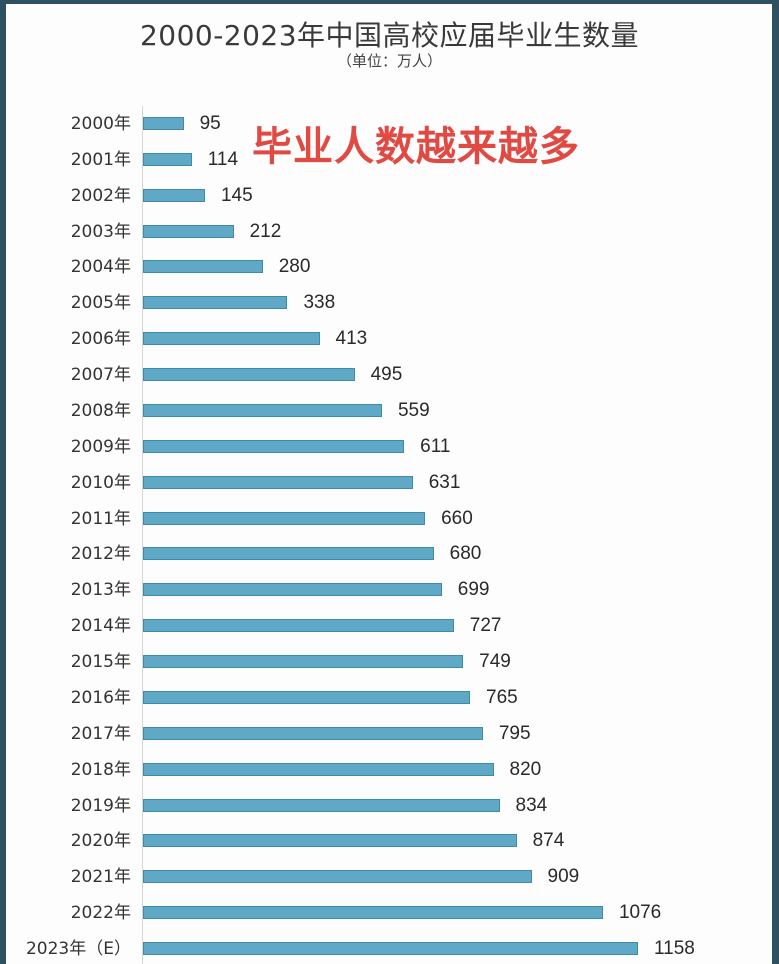  Describe the element at coordinates (640, 913) in the screenshot. I see `value-label: 1076` at that location.